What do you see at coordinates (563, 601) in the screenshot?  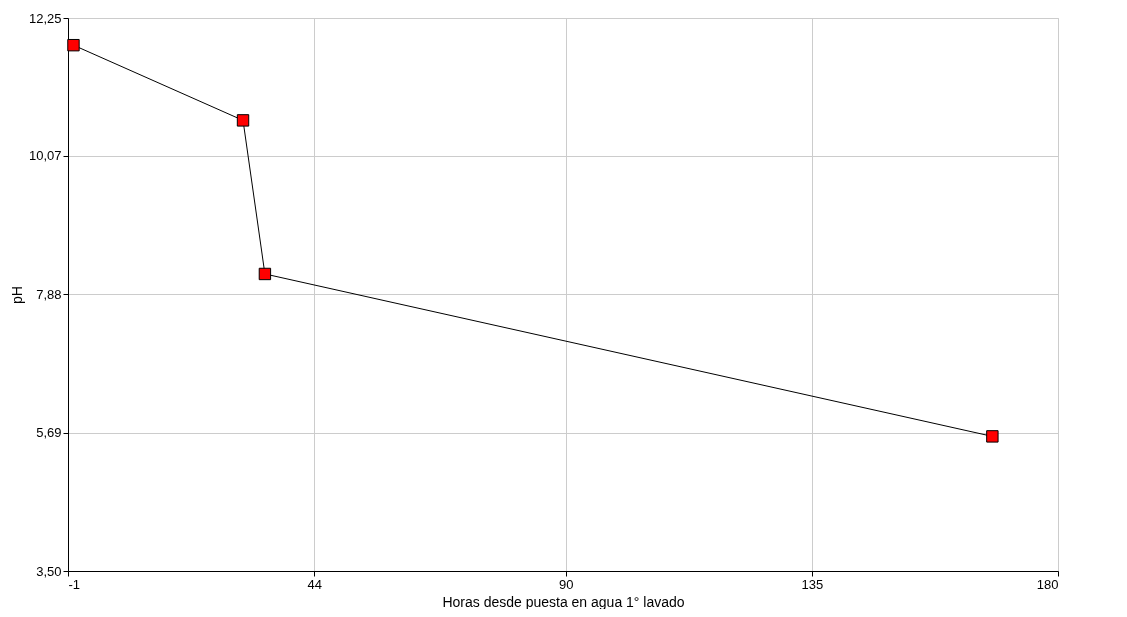 I see `x-axis-title: Horas desde puesta en agua 1° lavado` at bounding box center [563, 601].